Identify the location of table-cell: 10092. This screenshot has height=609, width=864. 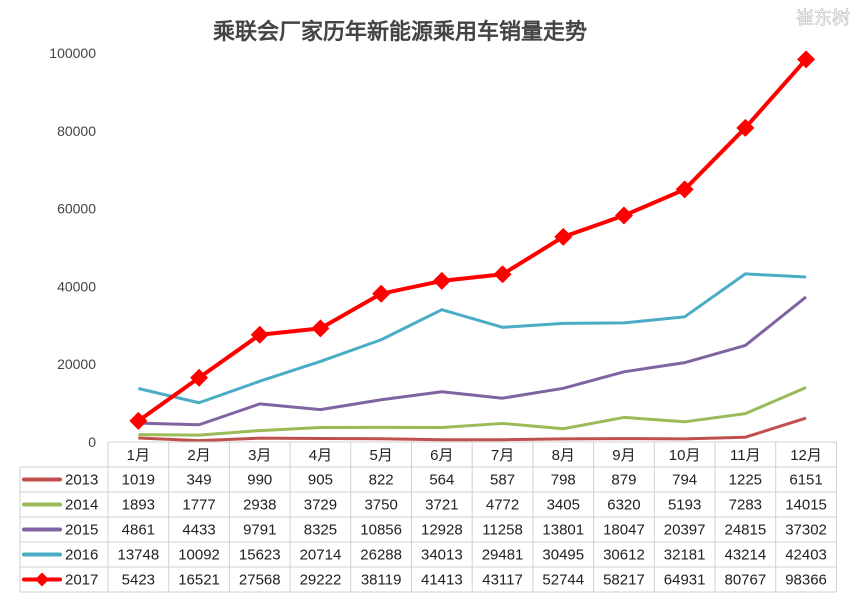
(199, 555).